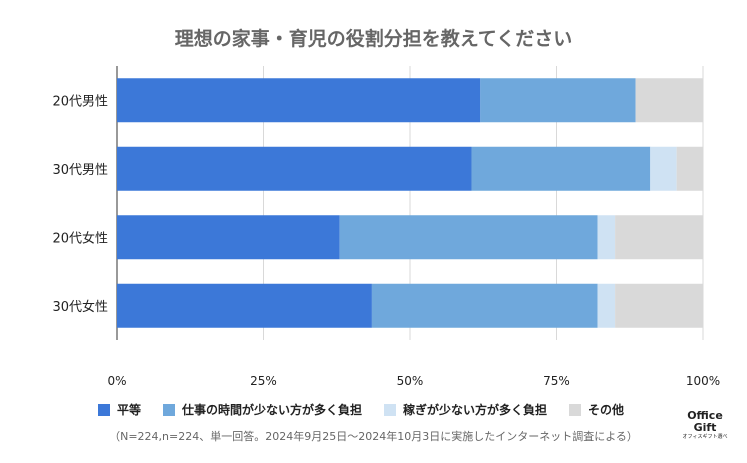 This screenshot has width=747, height=463. What do you see at coordinates (80, 170) in the screenshot?
I see `category-label: 30代男性` at bounding box center [80, 170].